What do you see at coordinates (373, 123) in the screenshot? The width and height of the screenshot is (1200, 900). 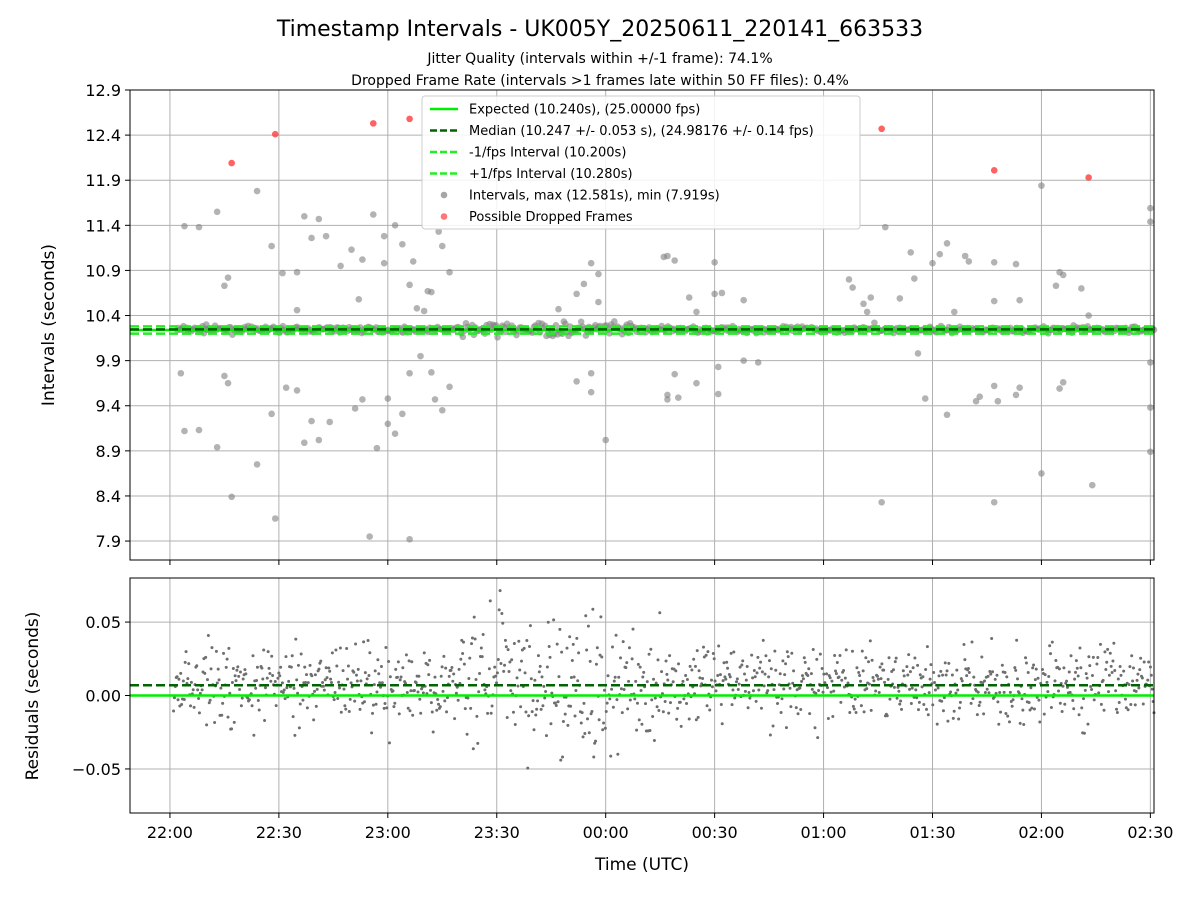 I see `dropped-frame-point` at bounding box center [373, 123].